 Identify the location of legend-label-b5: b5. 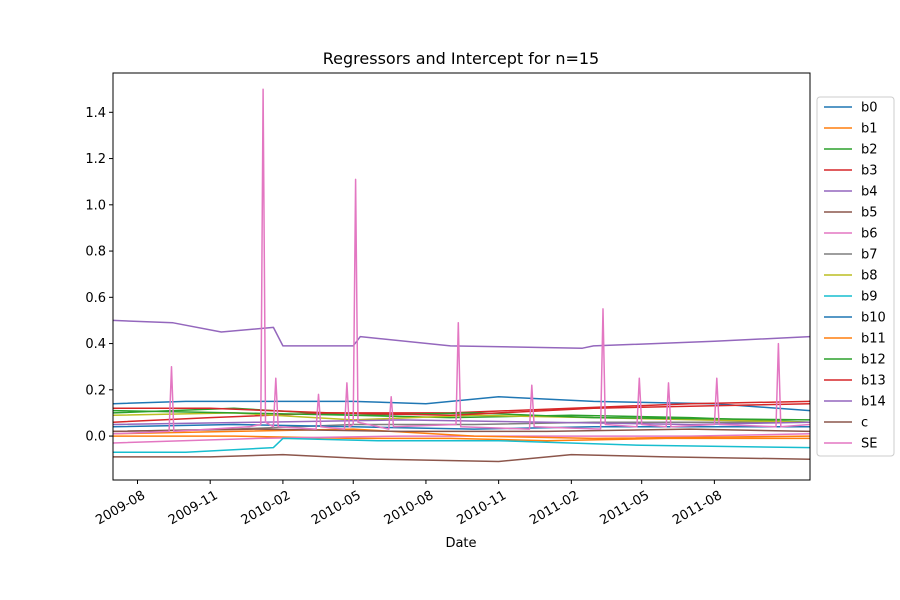
(869, 213).